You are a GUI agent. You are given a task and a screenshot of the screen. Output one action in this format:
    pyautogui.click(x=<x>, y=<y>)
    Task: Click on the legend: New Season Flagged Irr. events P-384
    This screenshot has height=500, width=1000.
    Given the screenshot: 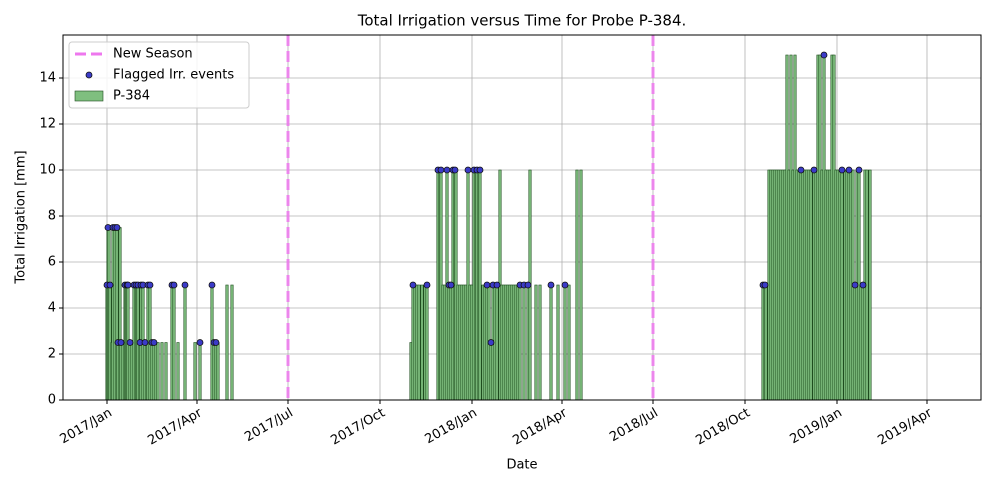 What is the action you would take?
    pyautogui.click(x=159, y=75)
    